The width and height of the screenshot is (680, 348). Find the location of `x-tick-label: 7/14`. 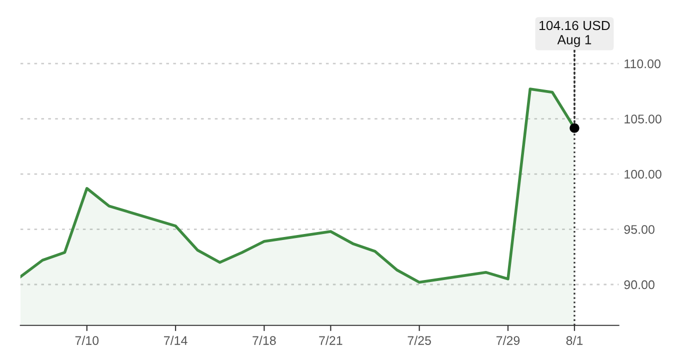

x-tick-label: 7/14 is located at coordinates (176, 340).